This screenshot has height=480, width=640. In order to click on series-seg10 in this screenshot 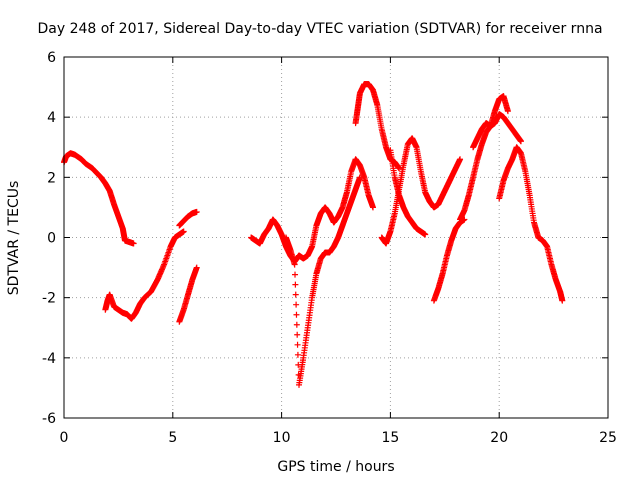, I will do `click(408, 192)`.